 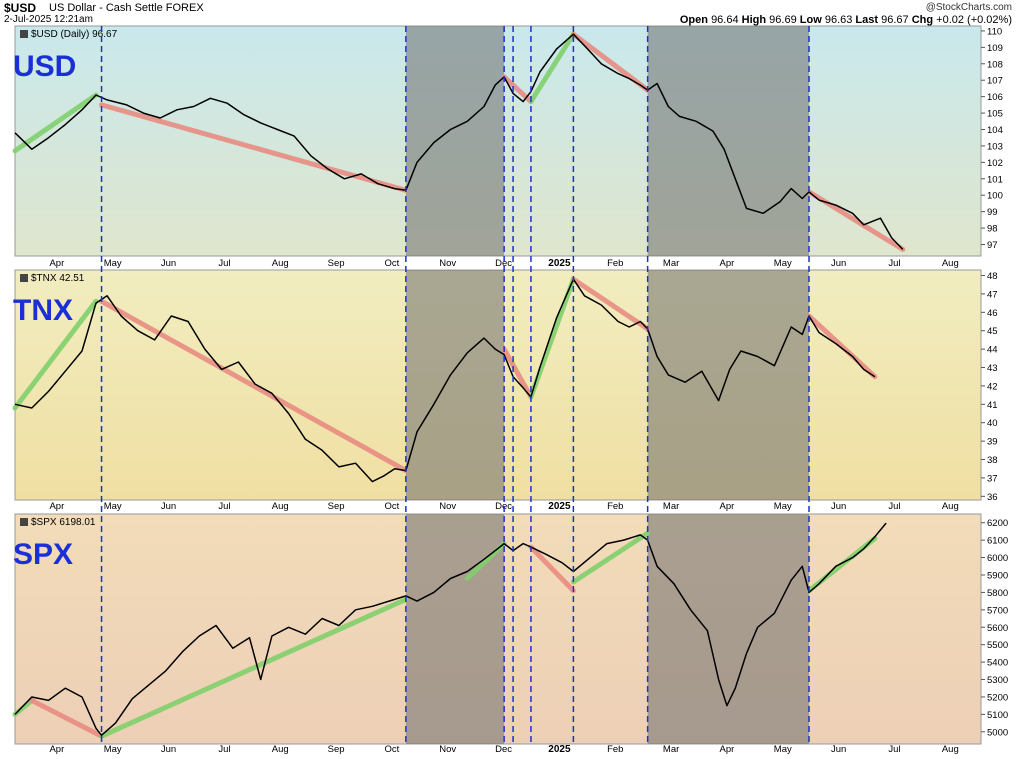 What do you see at coordinates (810, 20) in the screenshot?
I see `low-label: Low` at bounding box center [810, 20].